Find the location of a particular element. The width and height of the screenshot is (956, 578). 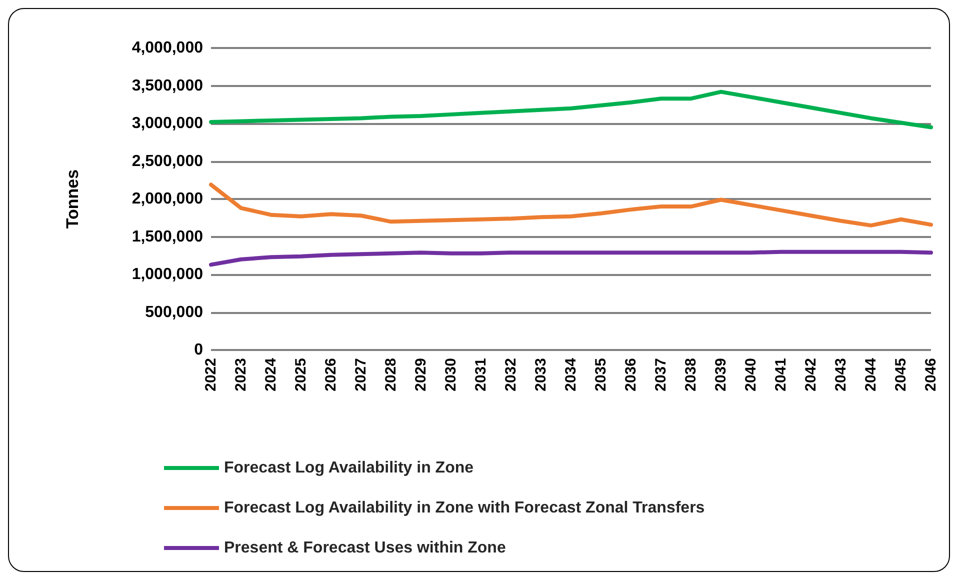

y-tick-label: 0 is located at coordinates (199, 350).